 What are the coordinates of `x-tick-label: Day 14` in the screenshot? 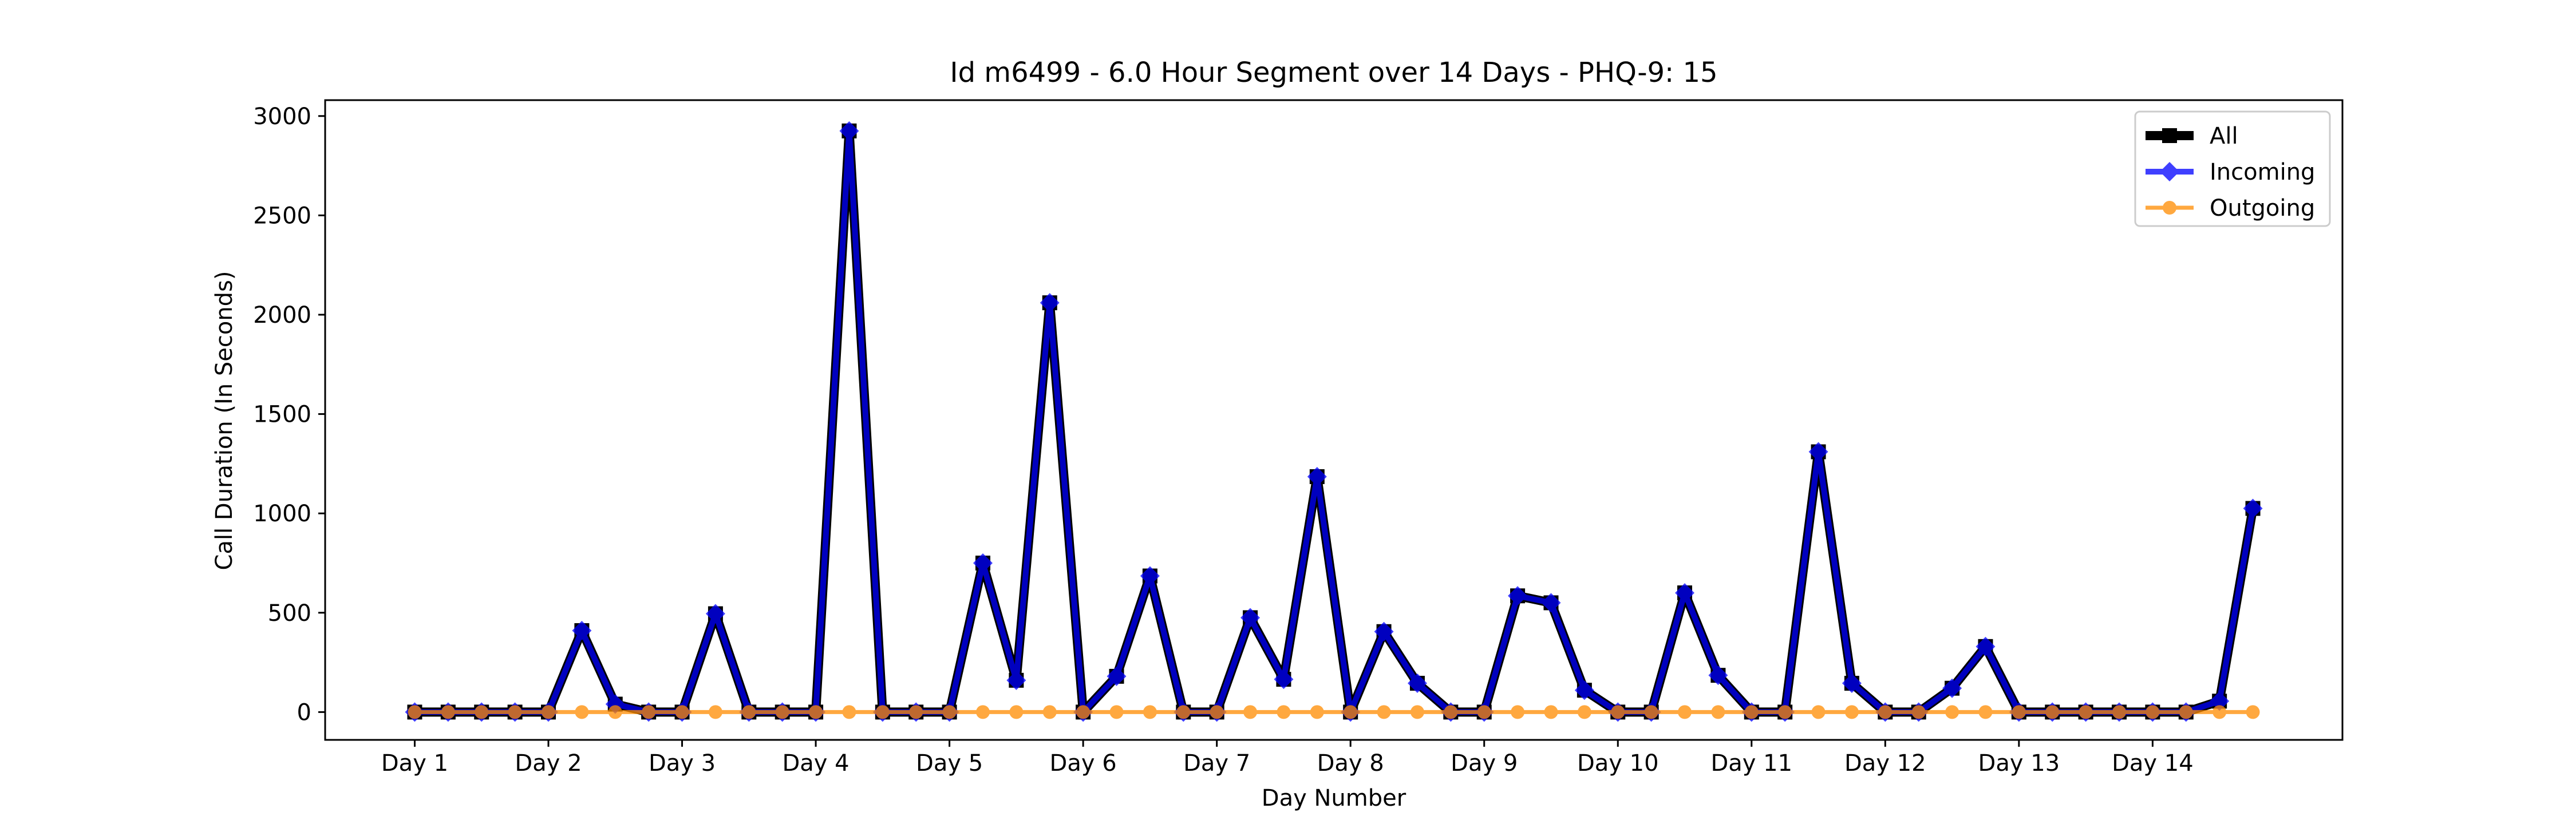 It's located at (2153, 763).